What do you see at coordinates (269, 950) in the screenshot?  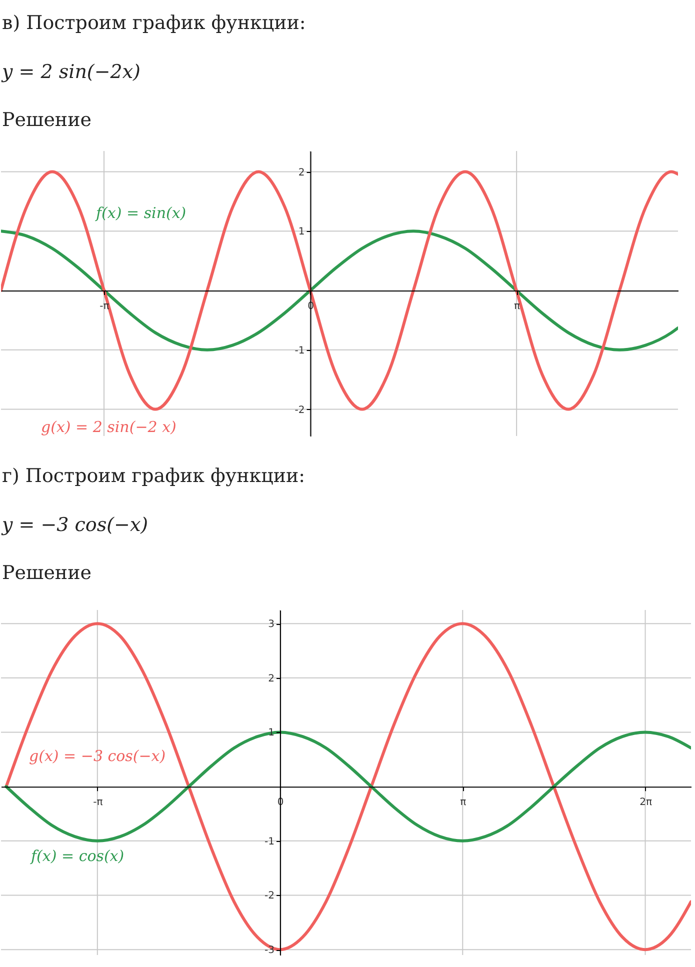 I see `y-tick-label: -3` at bounding box center [269, 950].